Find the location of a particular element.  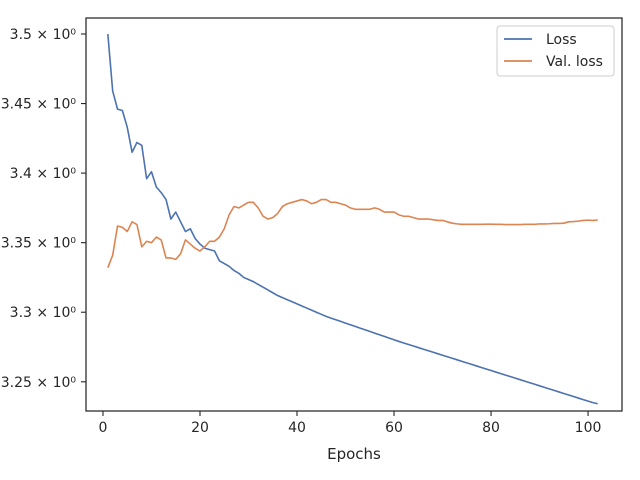

y-tick-label: 3.35 × 10⁰ is located at coordinates (39, 244).